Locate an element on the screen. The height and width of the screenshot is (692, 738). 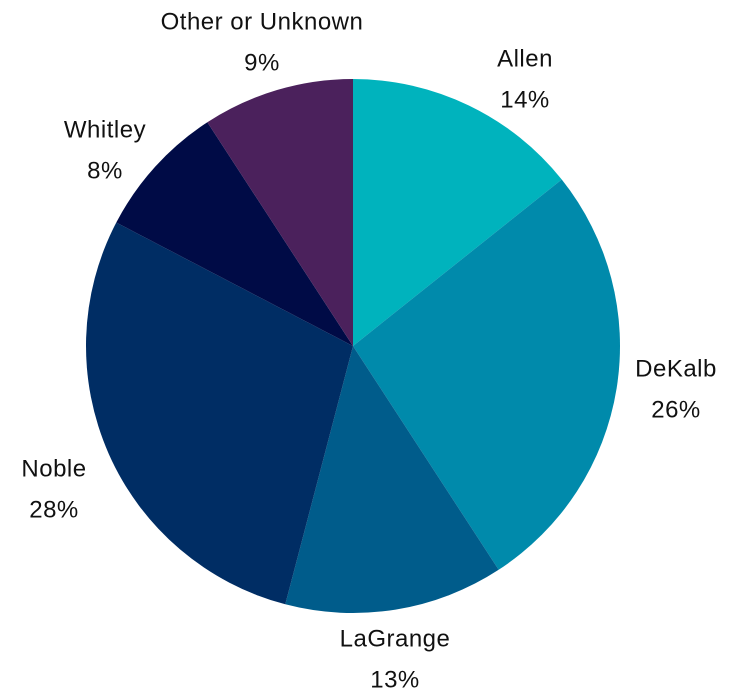
pie-slice-other-or-unknown is located at coordinates (280, 212).